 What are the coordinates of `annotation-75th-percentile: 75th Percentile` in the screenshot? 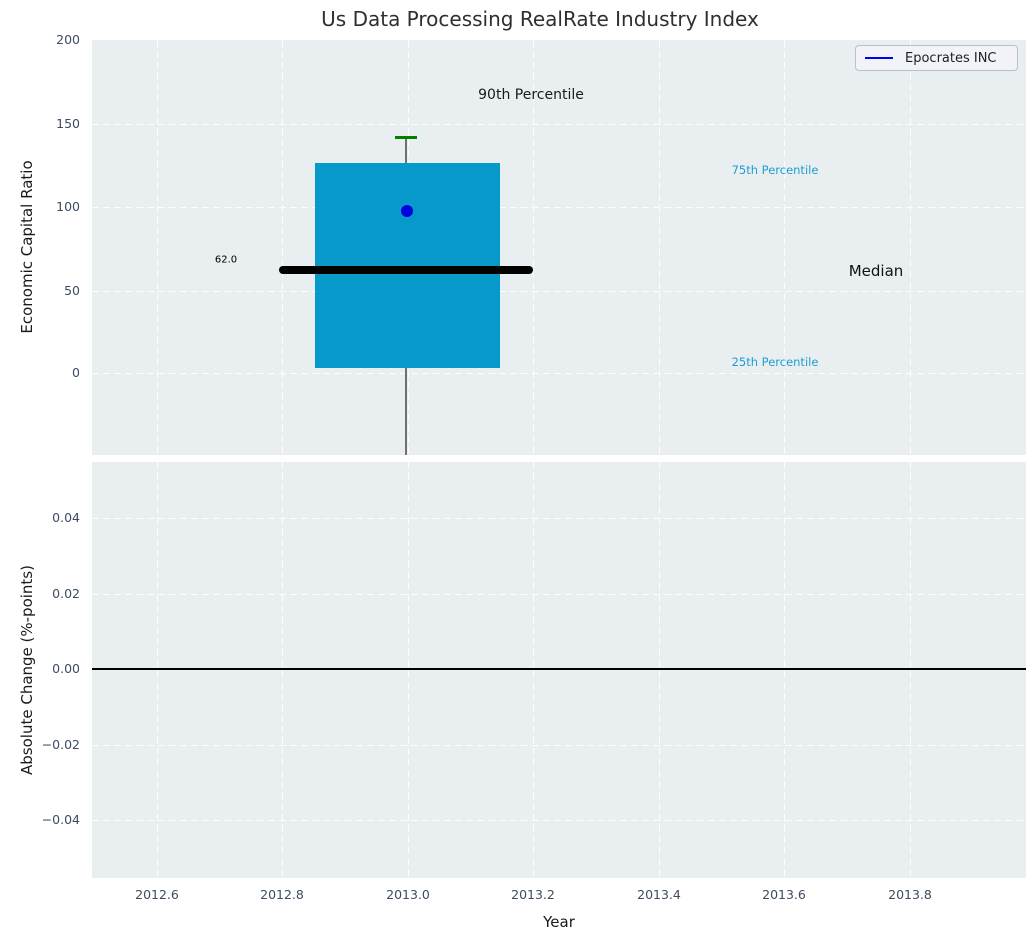 It's located at (775, 170).